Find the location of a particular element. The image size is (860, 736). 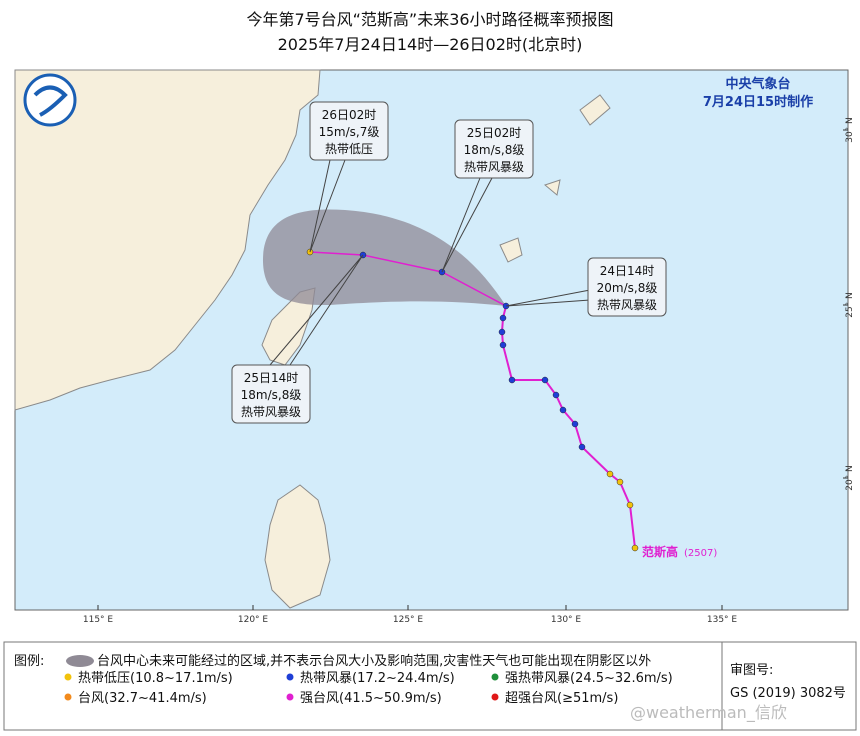

probability-cone is located at coordinates (384, 257).